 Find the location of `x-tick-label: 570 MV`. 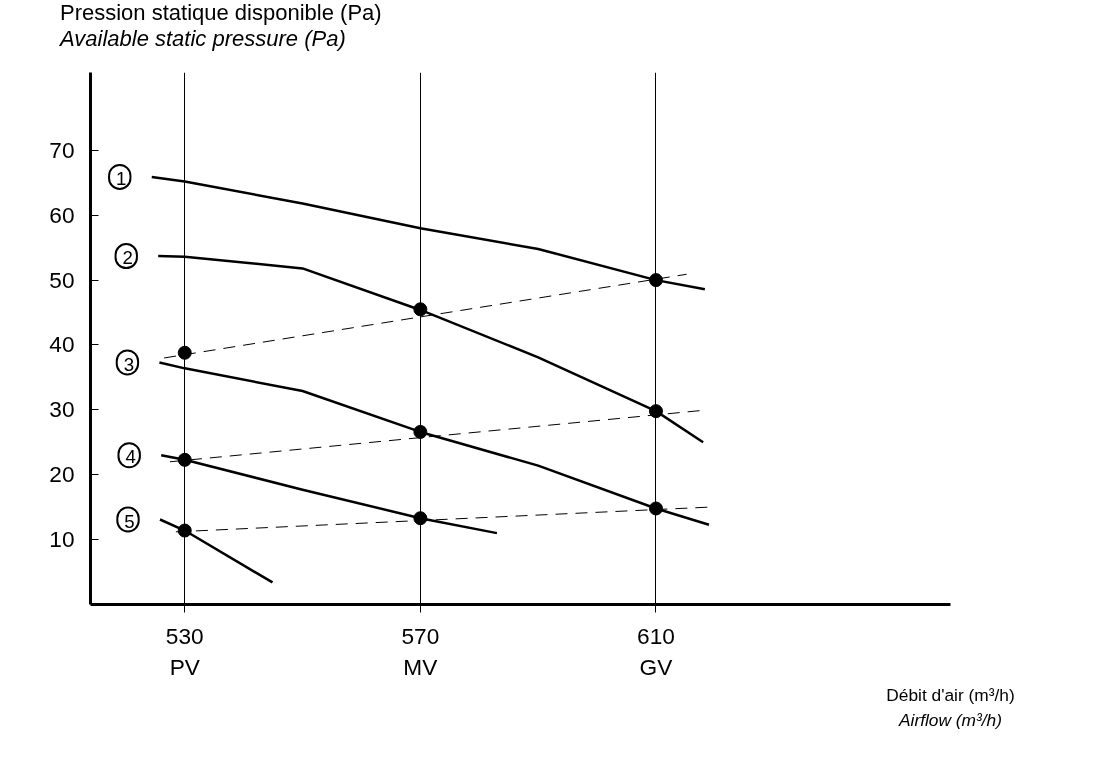

x-tick-label: 570 MV is located at coordinates (420, 651).